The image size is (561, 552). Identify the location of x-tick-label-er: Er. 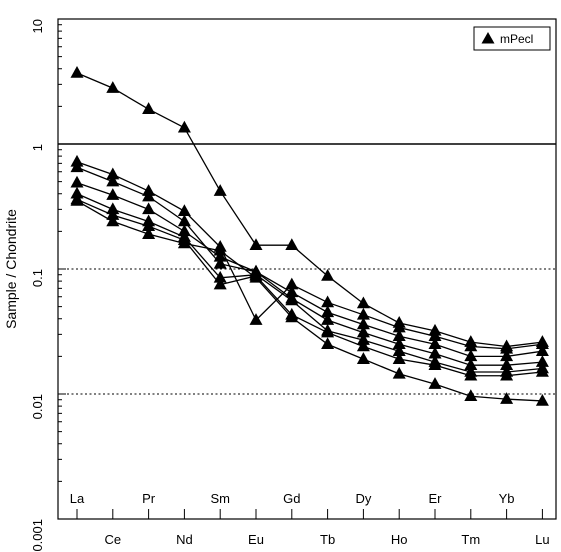
(436, 498).